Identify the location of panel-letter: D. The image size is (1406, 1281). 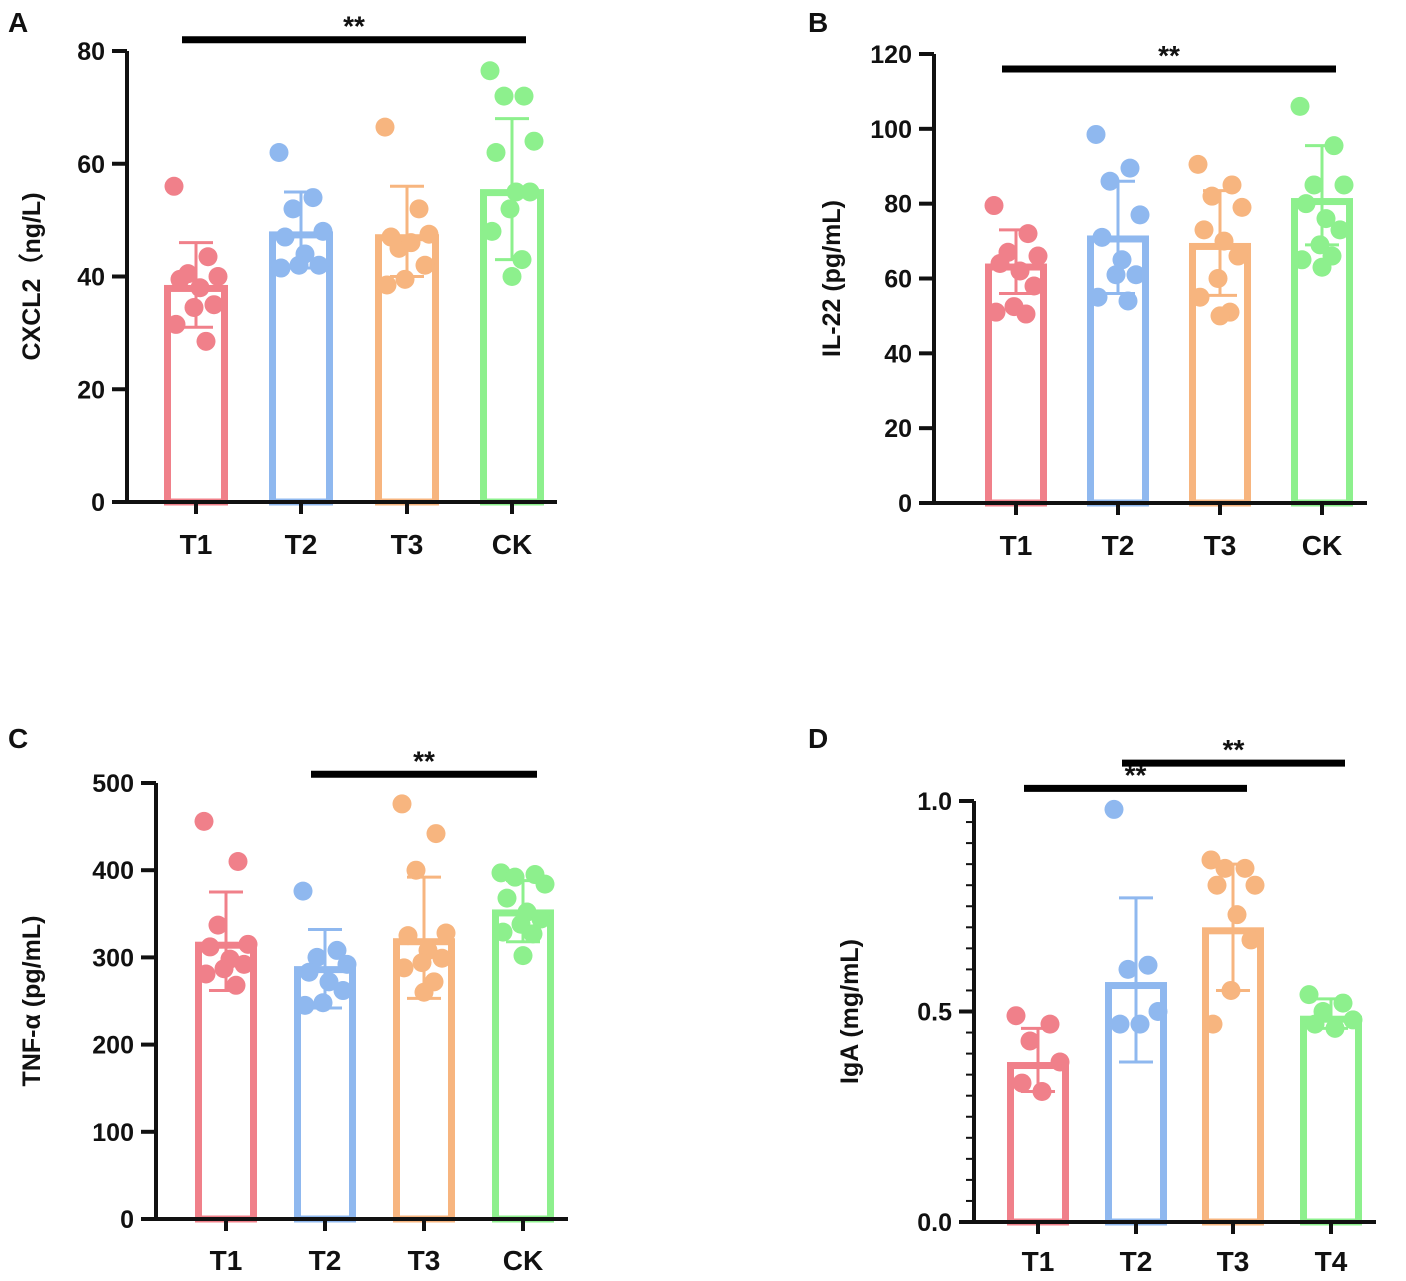
(818, 738).